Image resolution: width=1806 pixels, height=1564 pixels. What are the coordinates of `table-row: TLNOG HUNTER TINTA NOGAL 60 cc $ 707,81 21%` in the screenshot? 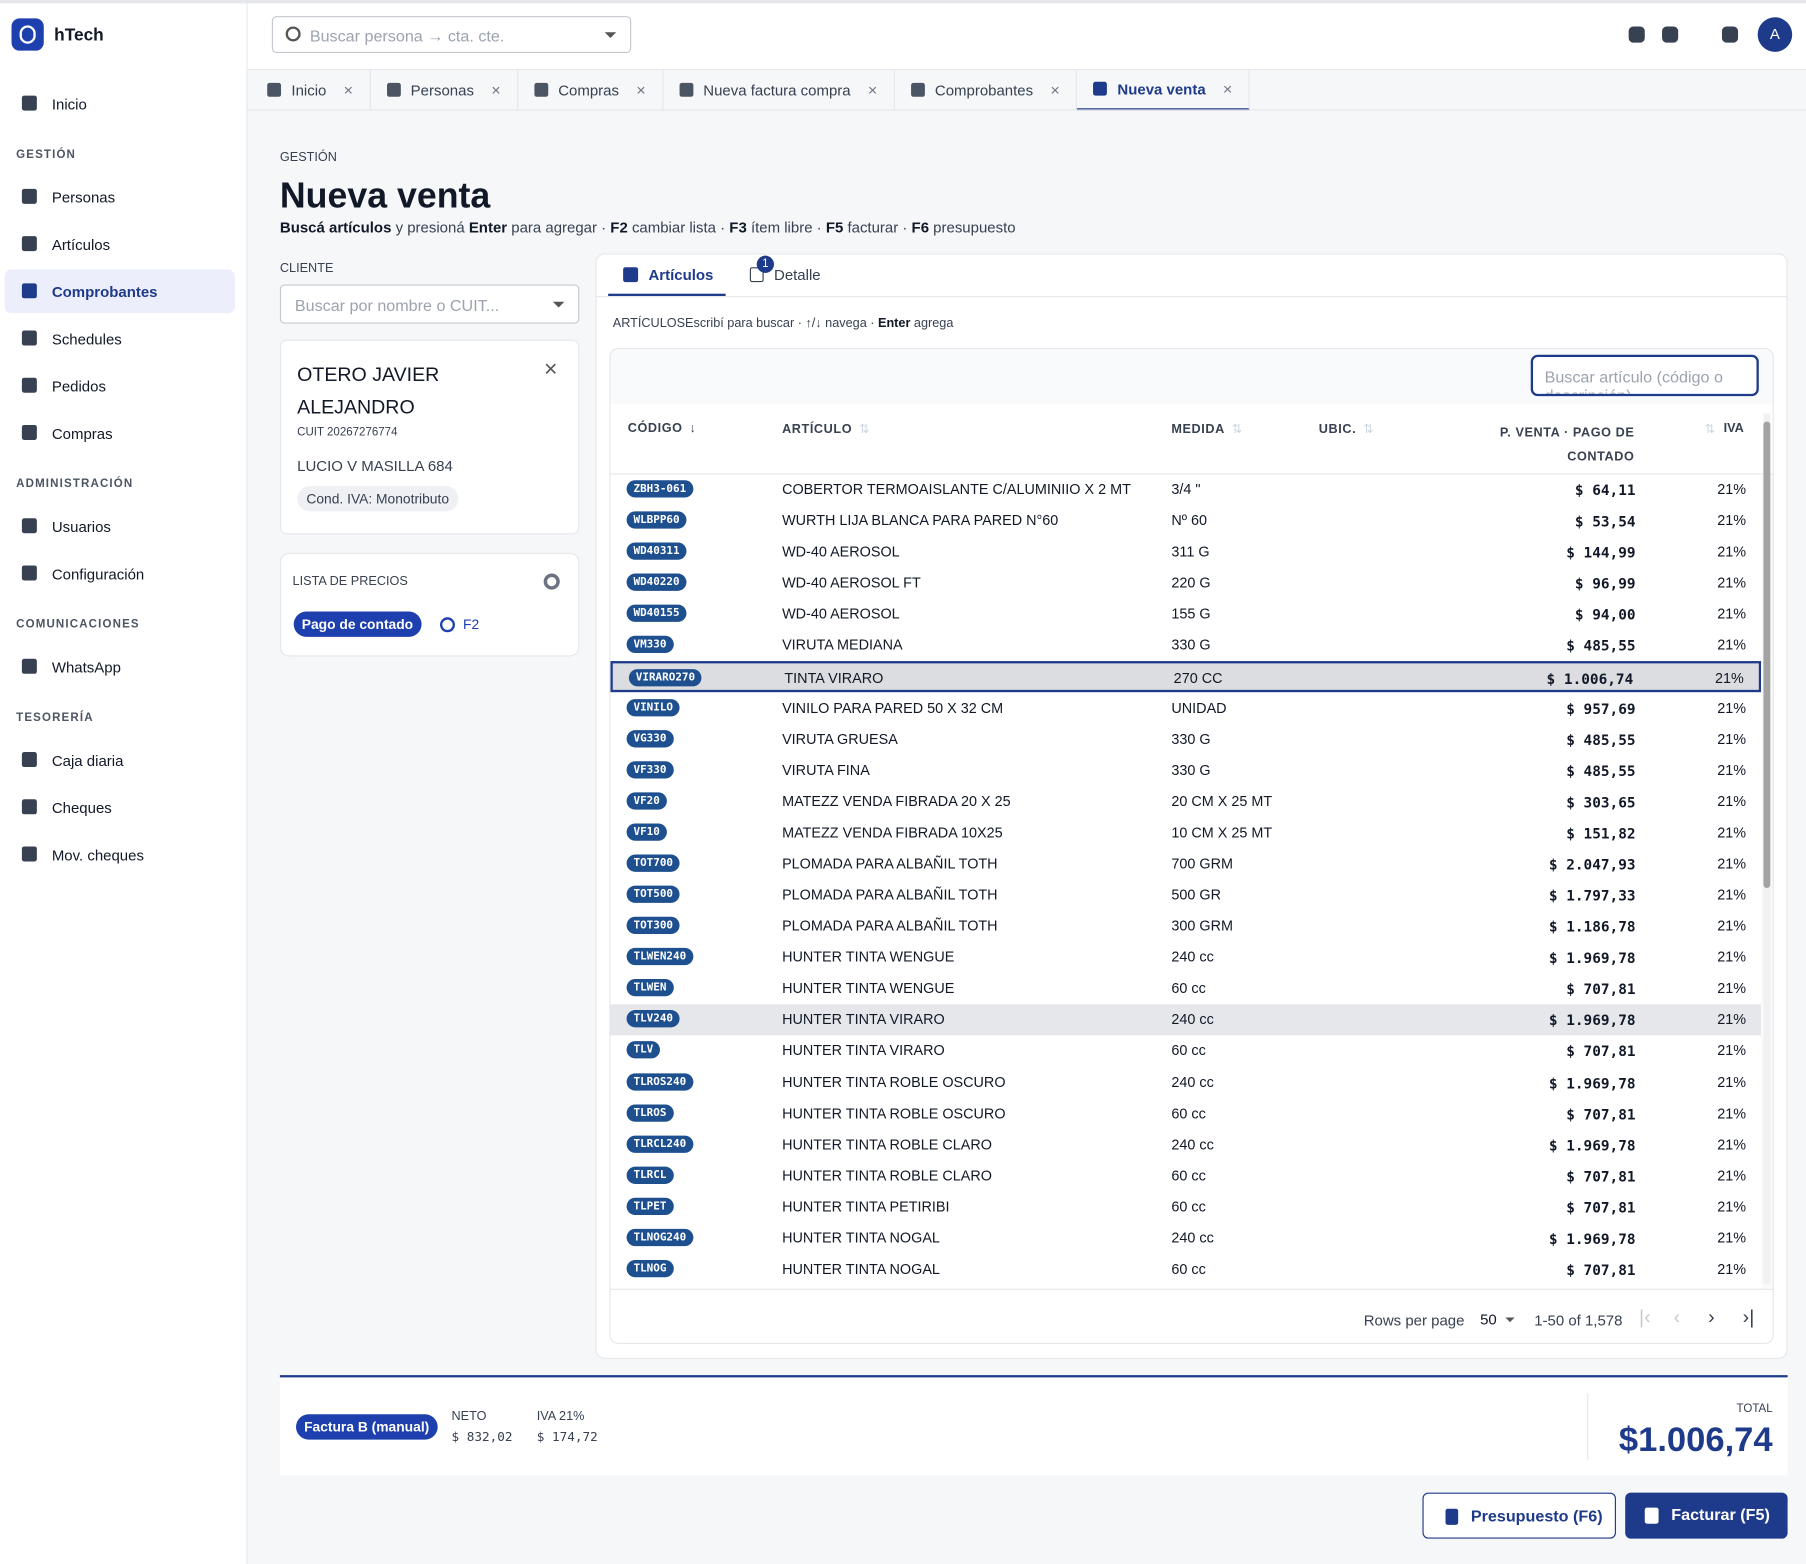 It's located at (1185, 1269).